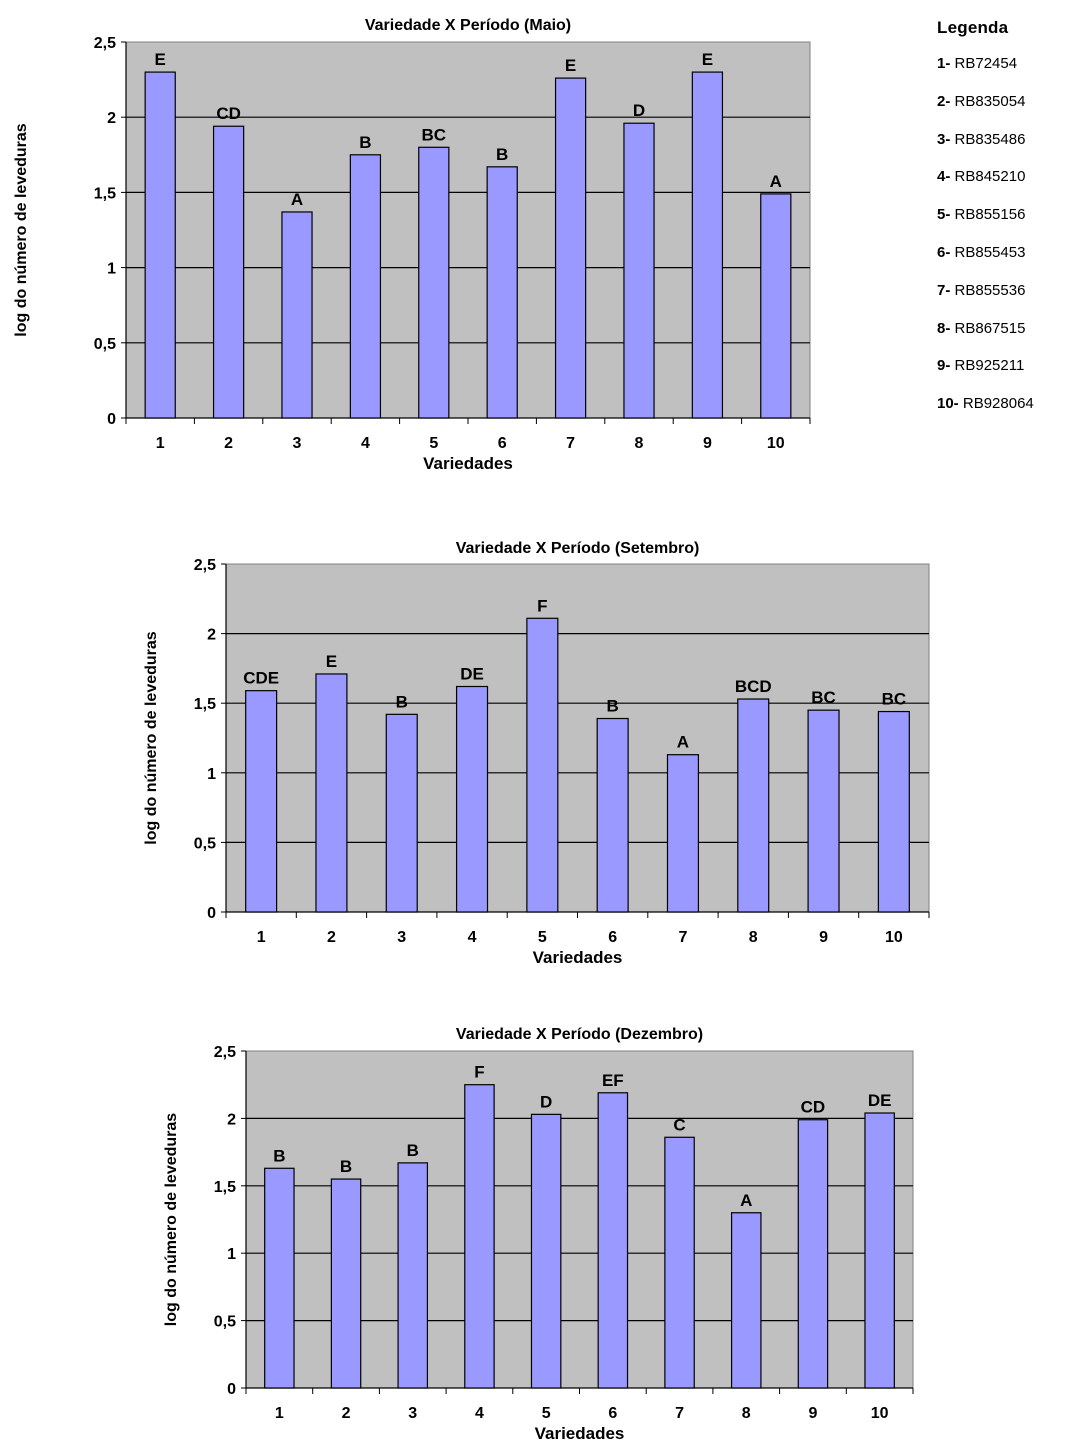 Image resolution: width=1085 pixels, height=1454 pixels. I want to click on legend-item: 6- RB855453, so click(1011, 263).